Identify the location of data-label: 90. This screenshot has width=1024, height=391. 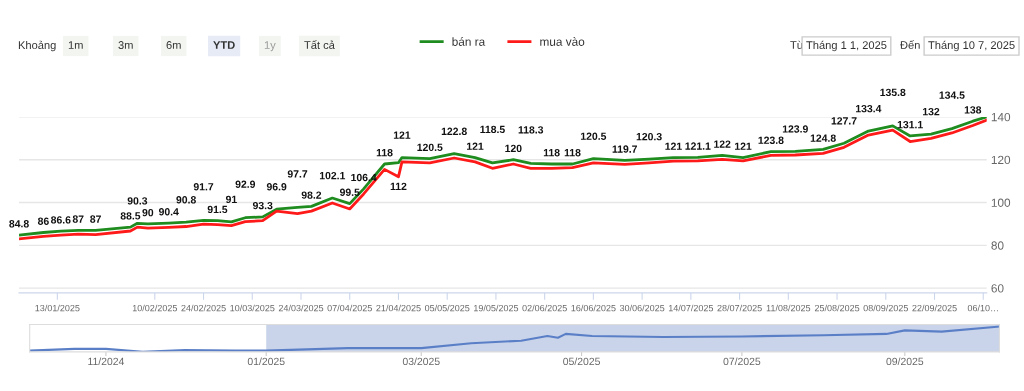
(148, 212).